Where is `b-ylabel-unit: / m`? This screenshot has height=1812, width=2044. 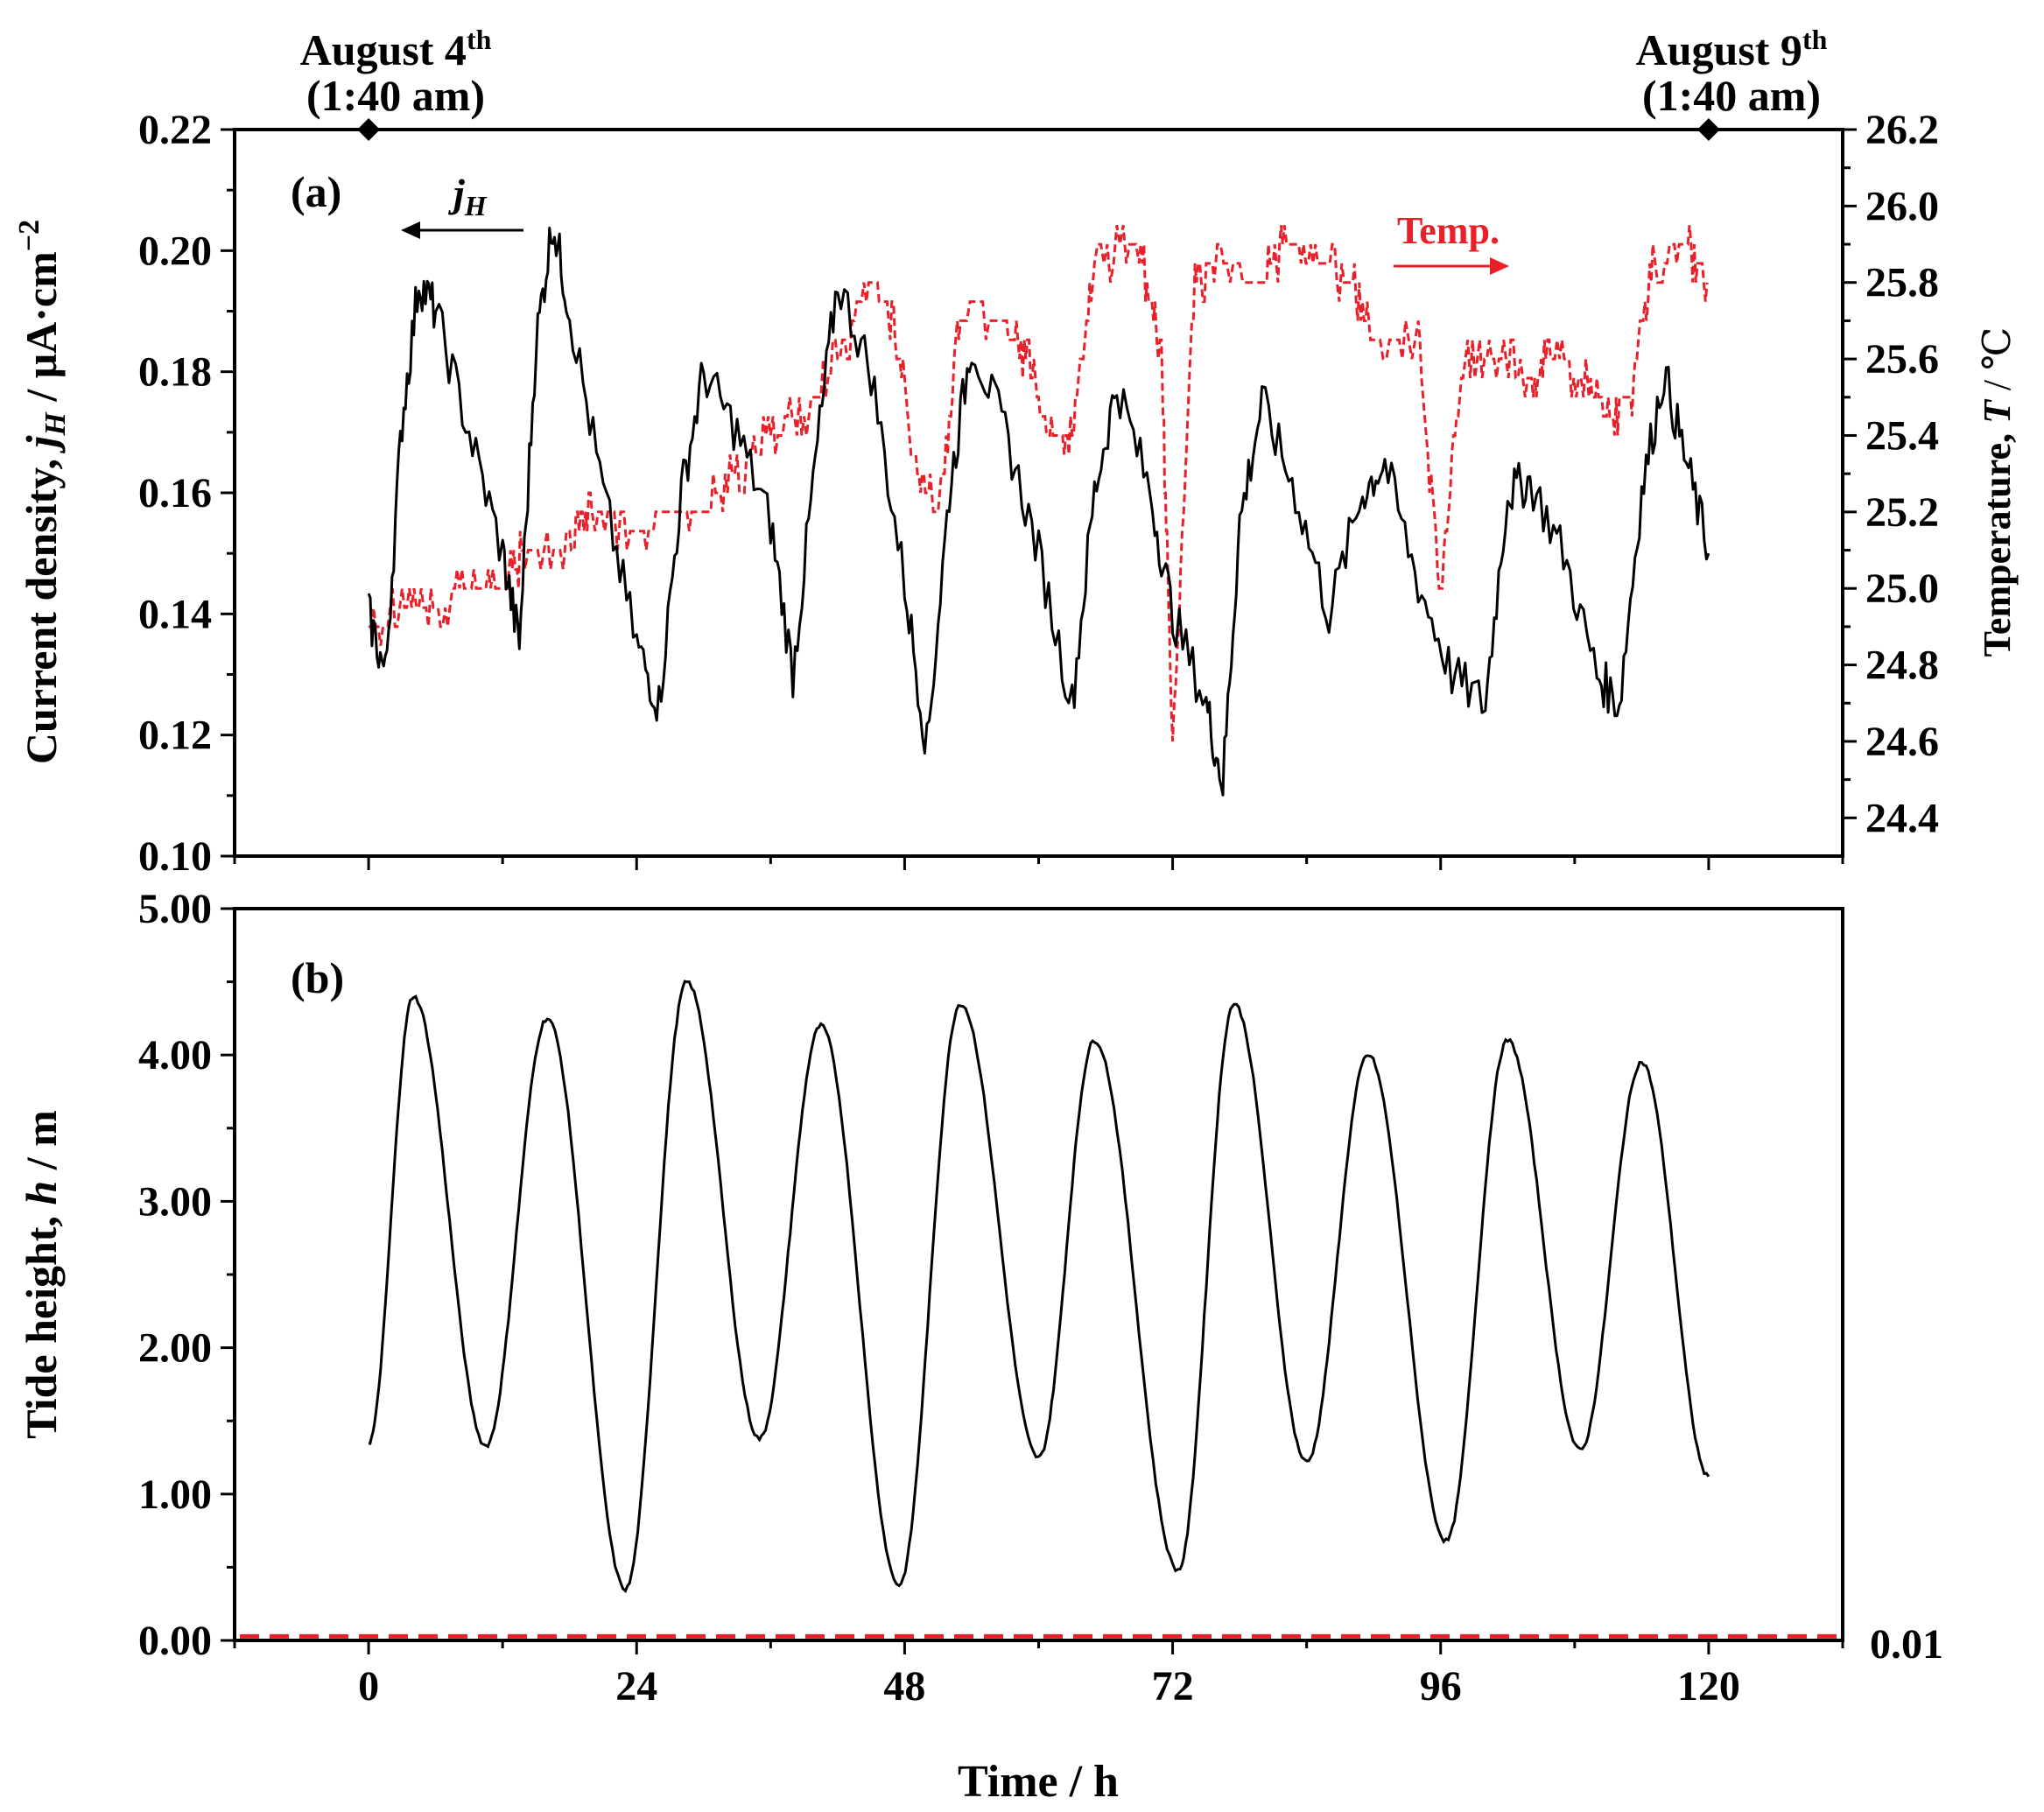
b-ylabel-unit: / m is located at coordinates (41, 1145).